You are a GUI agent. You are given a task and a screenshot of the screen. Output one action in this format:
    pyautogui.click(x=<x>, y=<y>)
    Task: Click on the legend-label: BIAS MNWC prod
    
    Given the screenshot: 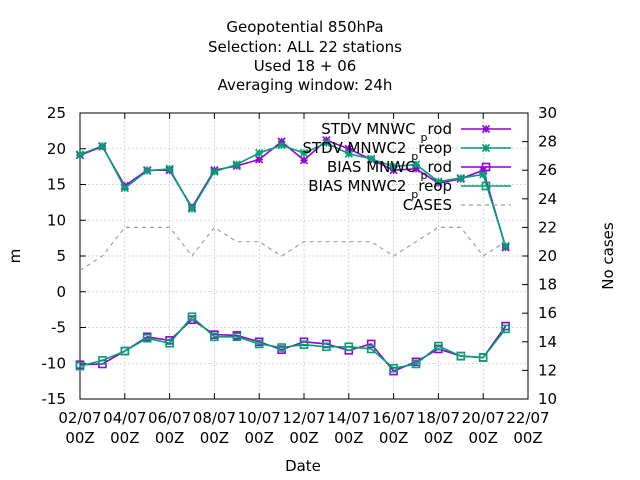 What is the action you would take?
    pyautogui.click(x=389, y=170)
    